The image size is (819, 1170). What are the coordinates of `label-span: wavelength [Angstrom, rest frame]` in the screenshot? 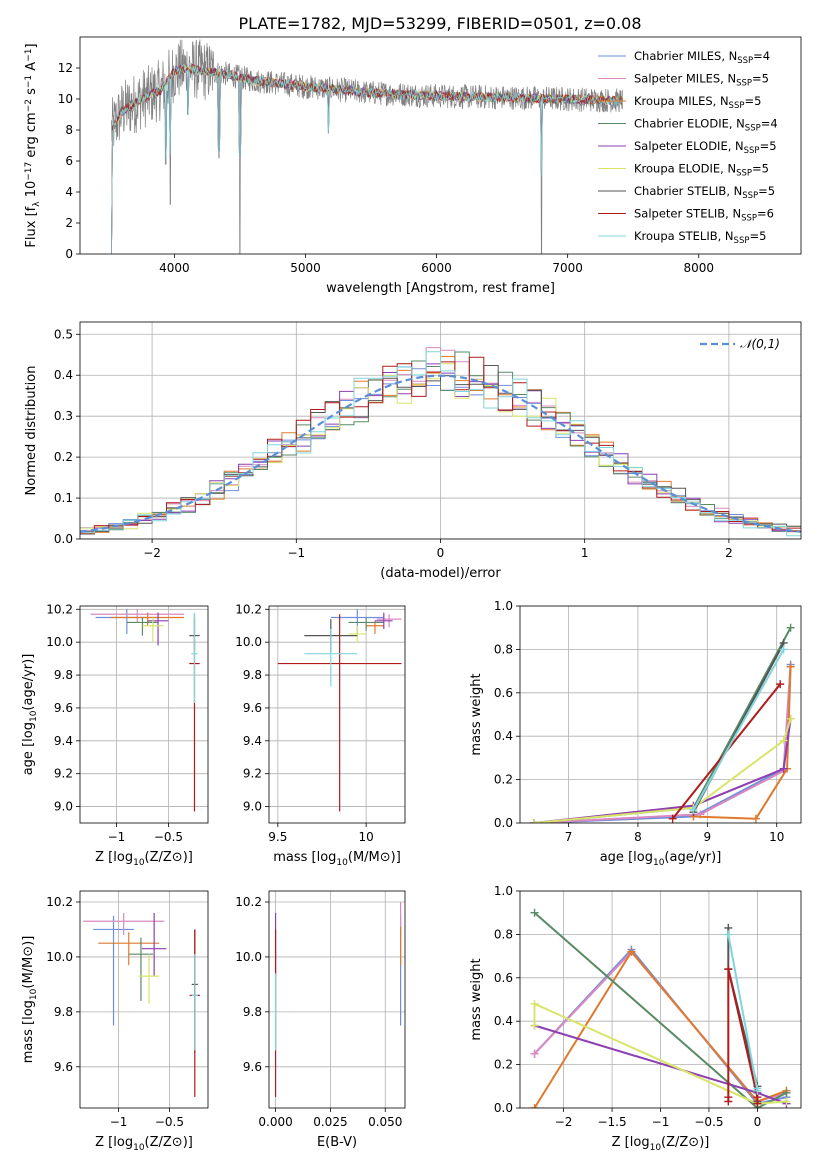 It's located at (440, 288).